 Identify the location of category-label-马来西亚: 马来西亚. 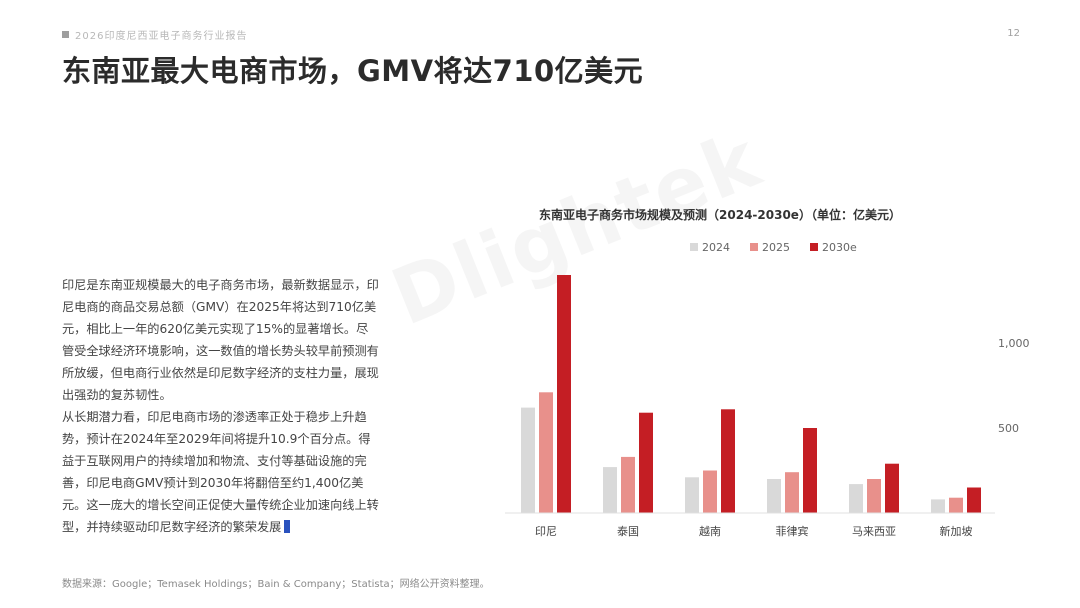
(874, 531).